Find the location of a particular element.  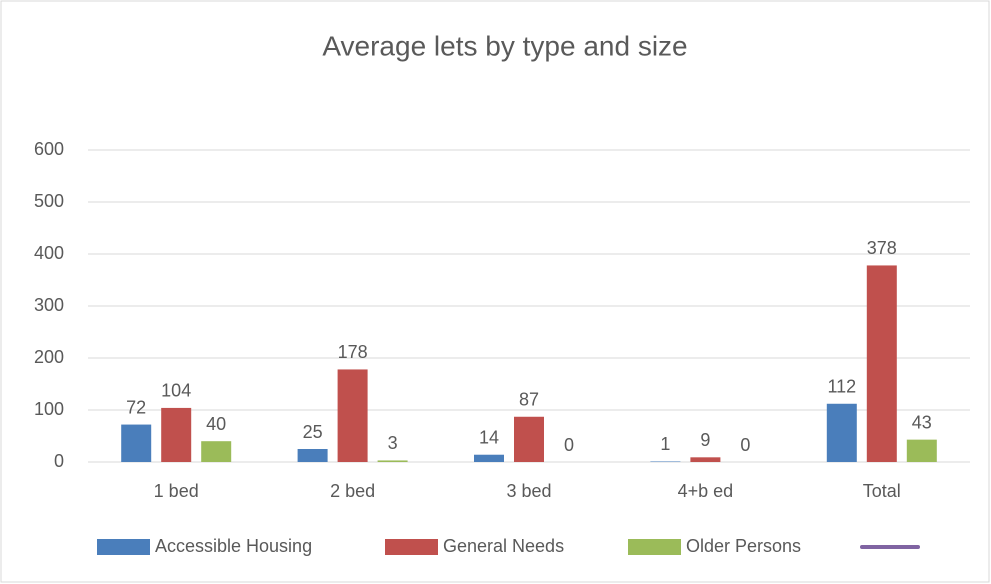

data-label: 43 is located at coordinates (922, 422).